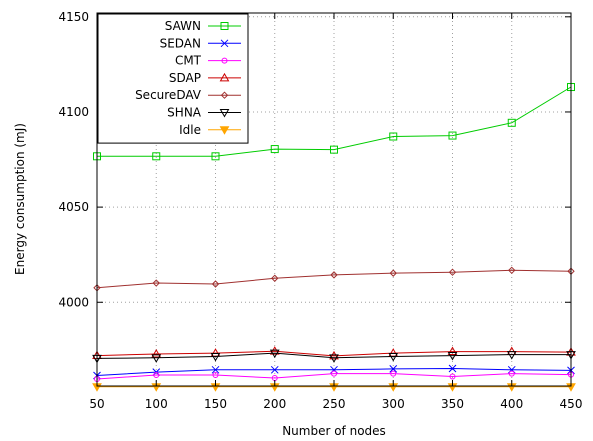  I want to click on legend-marker-sedan-stroke, so click(224, 43).